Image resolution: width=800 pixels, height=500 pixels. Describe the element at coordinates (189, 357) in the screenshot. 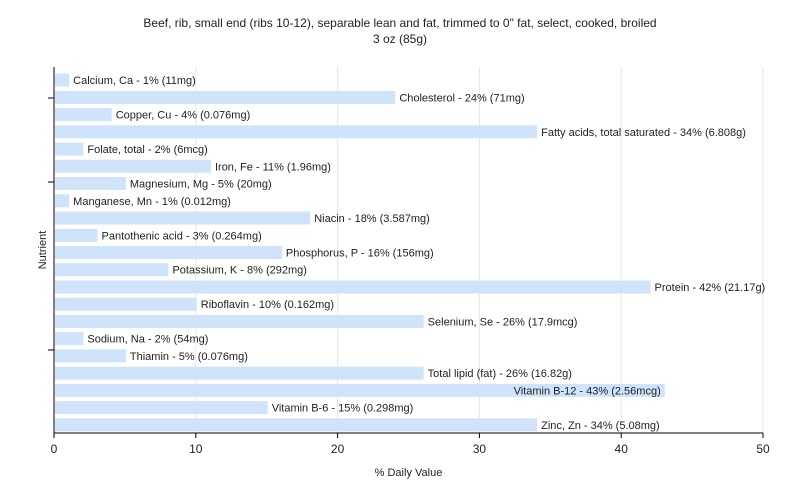

I see `bar-label: Thiamin - 5% (0.076mg)` at that location.